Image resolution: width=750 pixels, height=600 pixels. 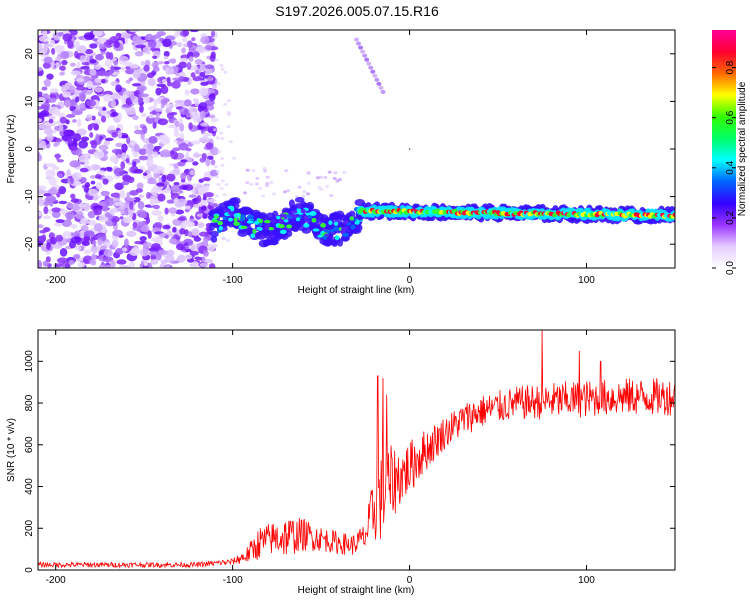 What do you see at coordinates (233, 580) in the screenshot?
I see `x-tick-label: -100` at bounding box center [233, 580].